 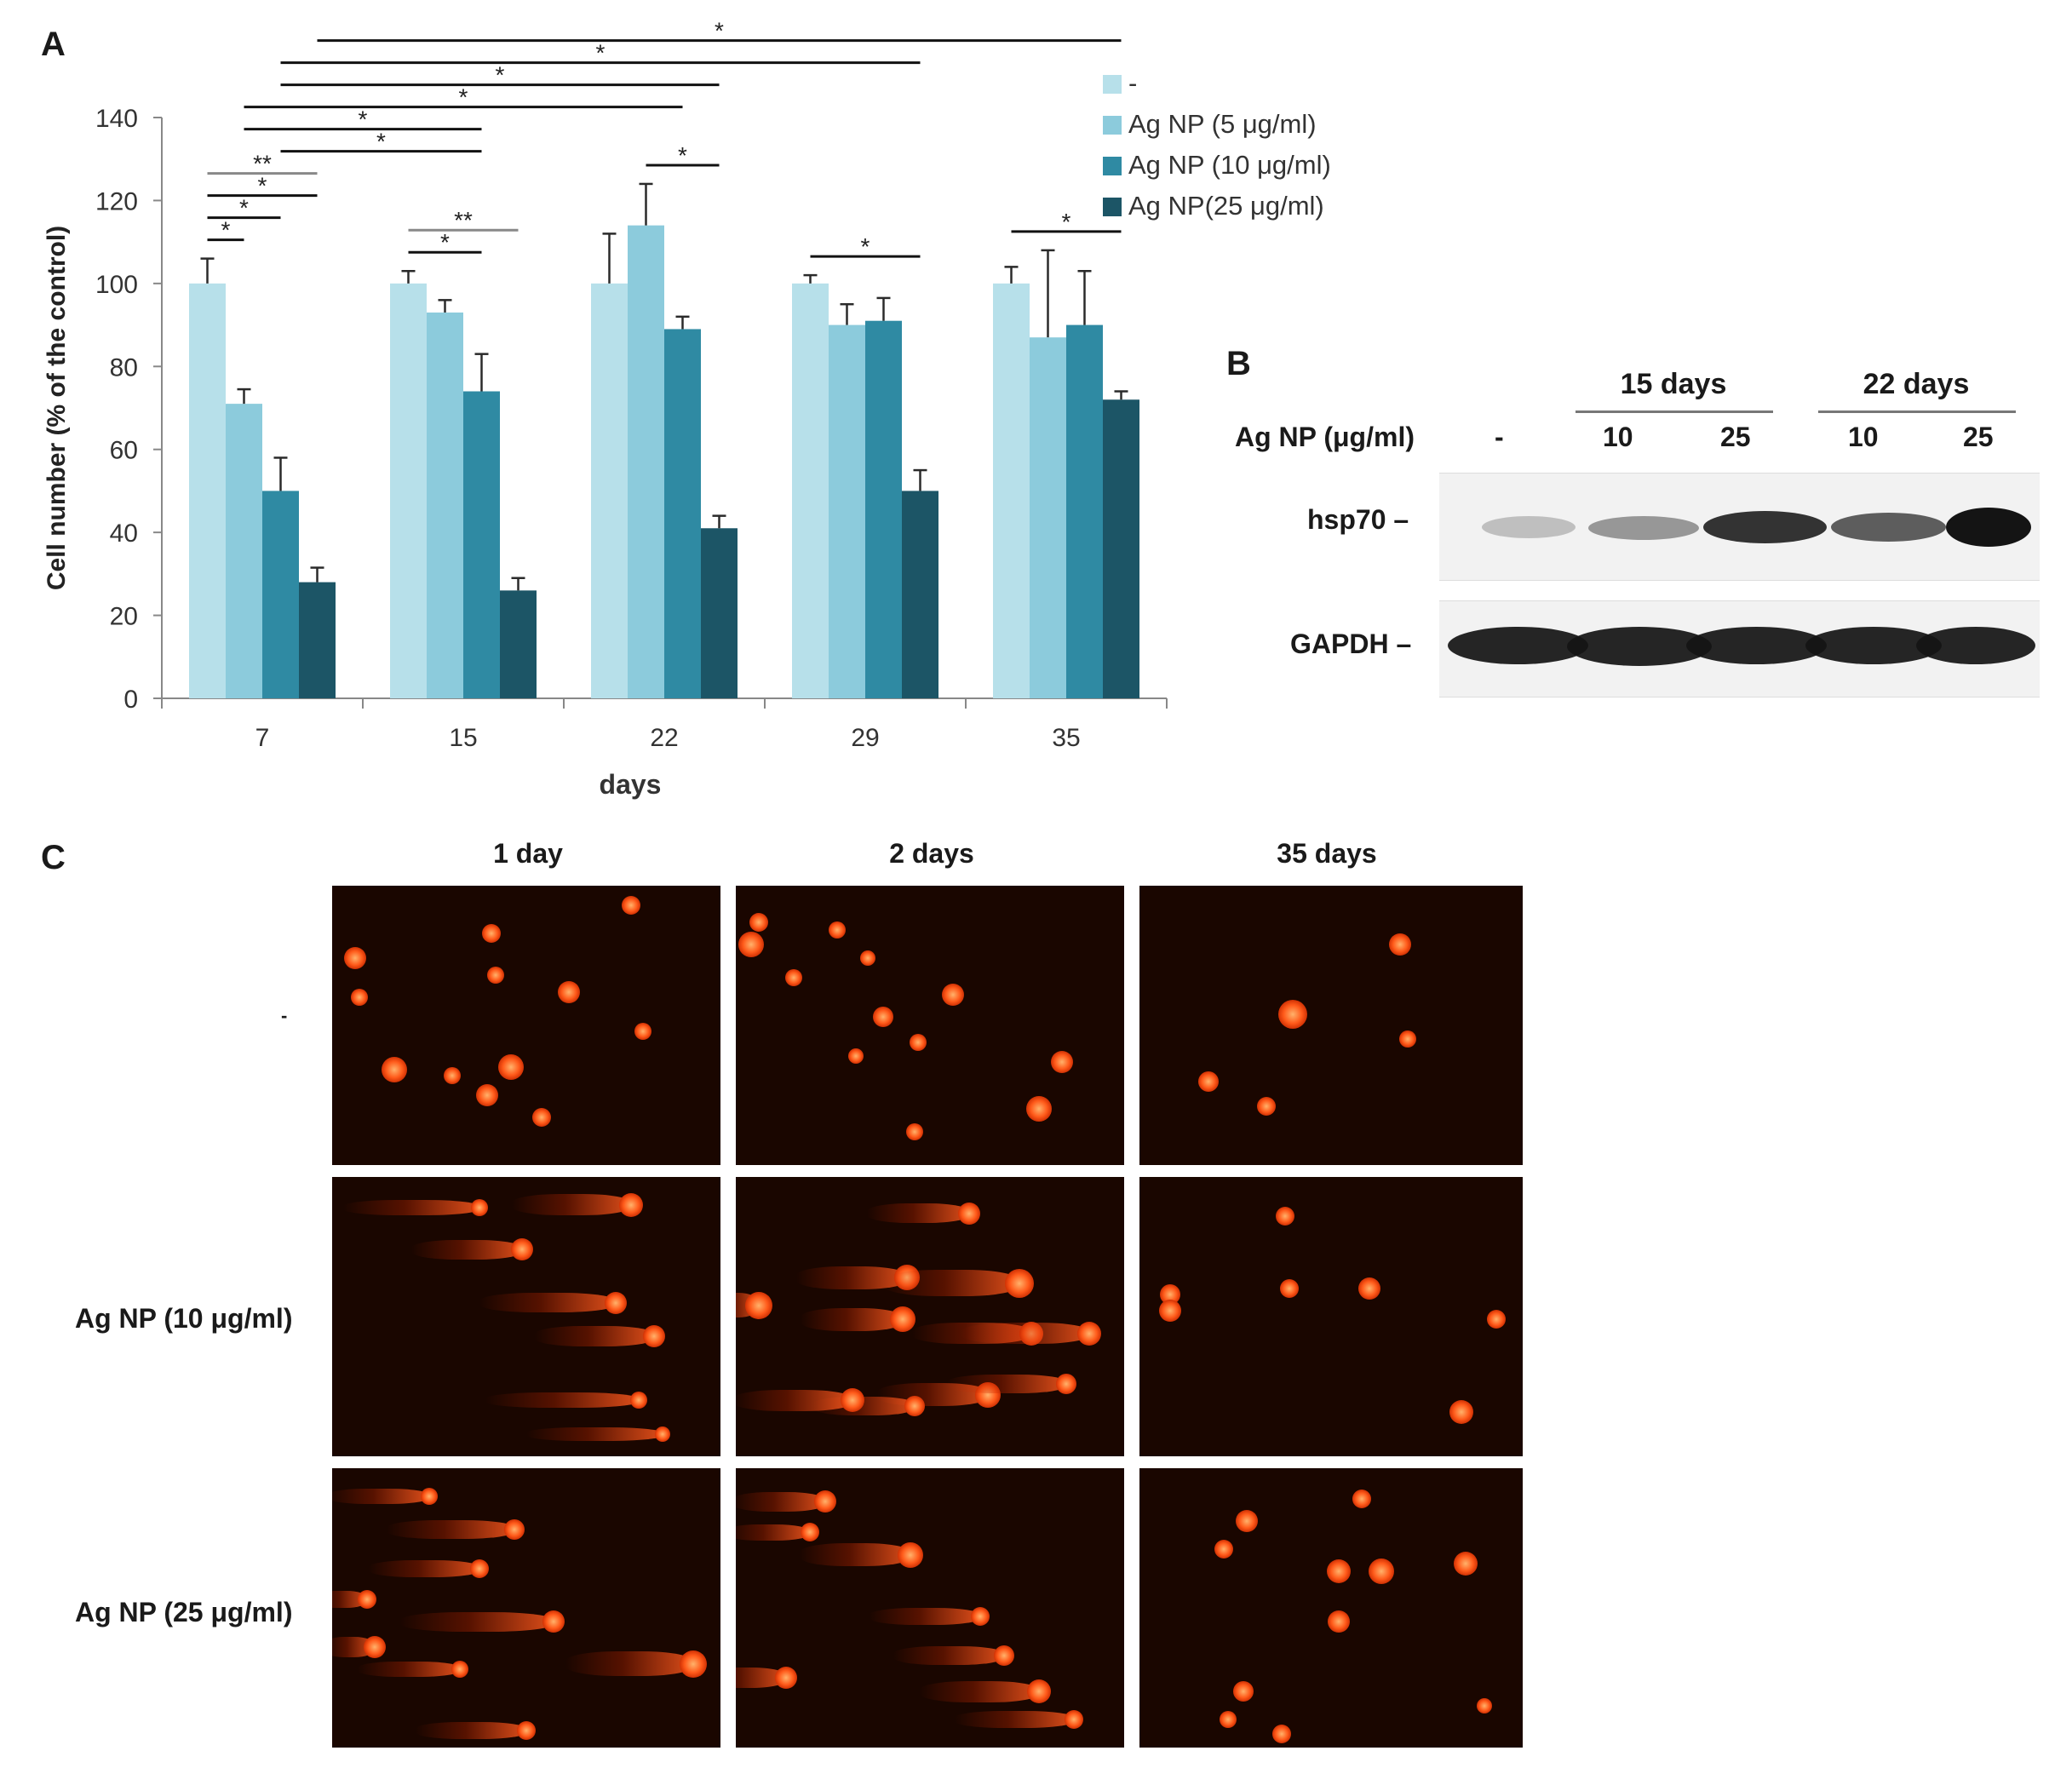 What do you see at coordinates (53, 44) in the screenshot?
I see `panel-label-a: A` at bounding box center [53, 44].